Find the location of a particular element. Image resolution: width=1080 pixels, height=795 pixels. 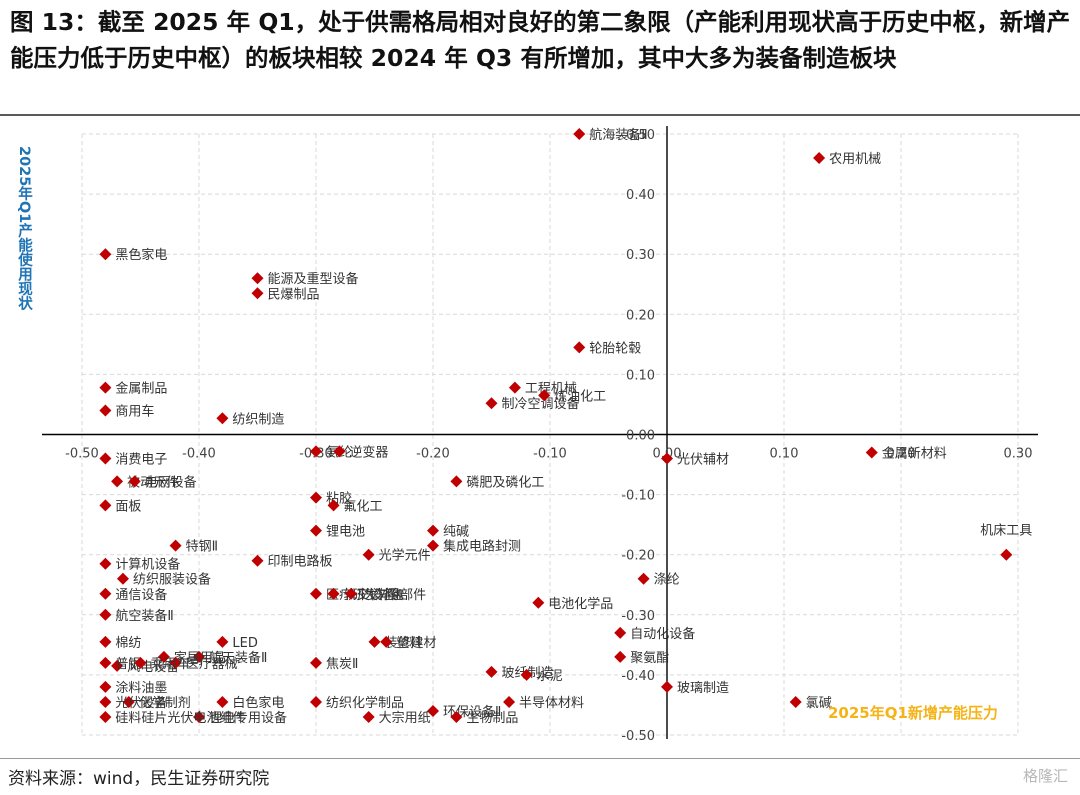

y-tick-label: -0.40 is located at coordinates (638, 676).